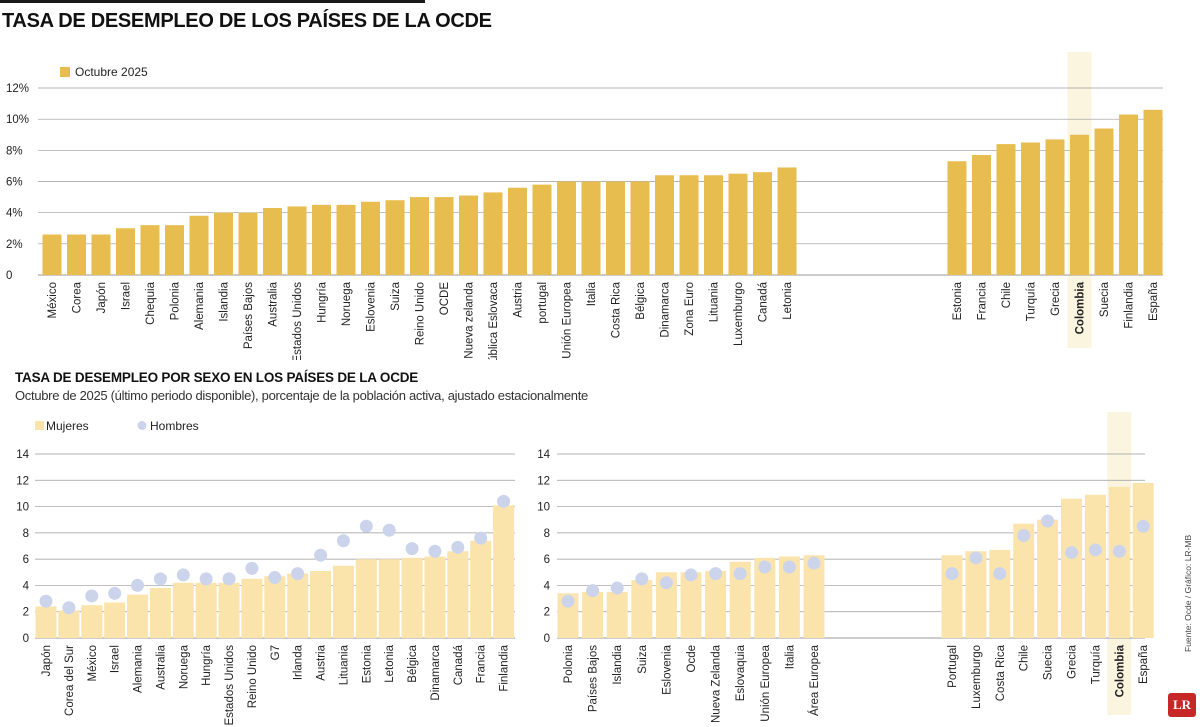 The width and height of the screenshot is (1200, 727). Describe the element at coordinates (664, 225) in the screenshot. I see `bar-dinamarca` at that location.